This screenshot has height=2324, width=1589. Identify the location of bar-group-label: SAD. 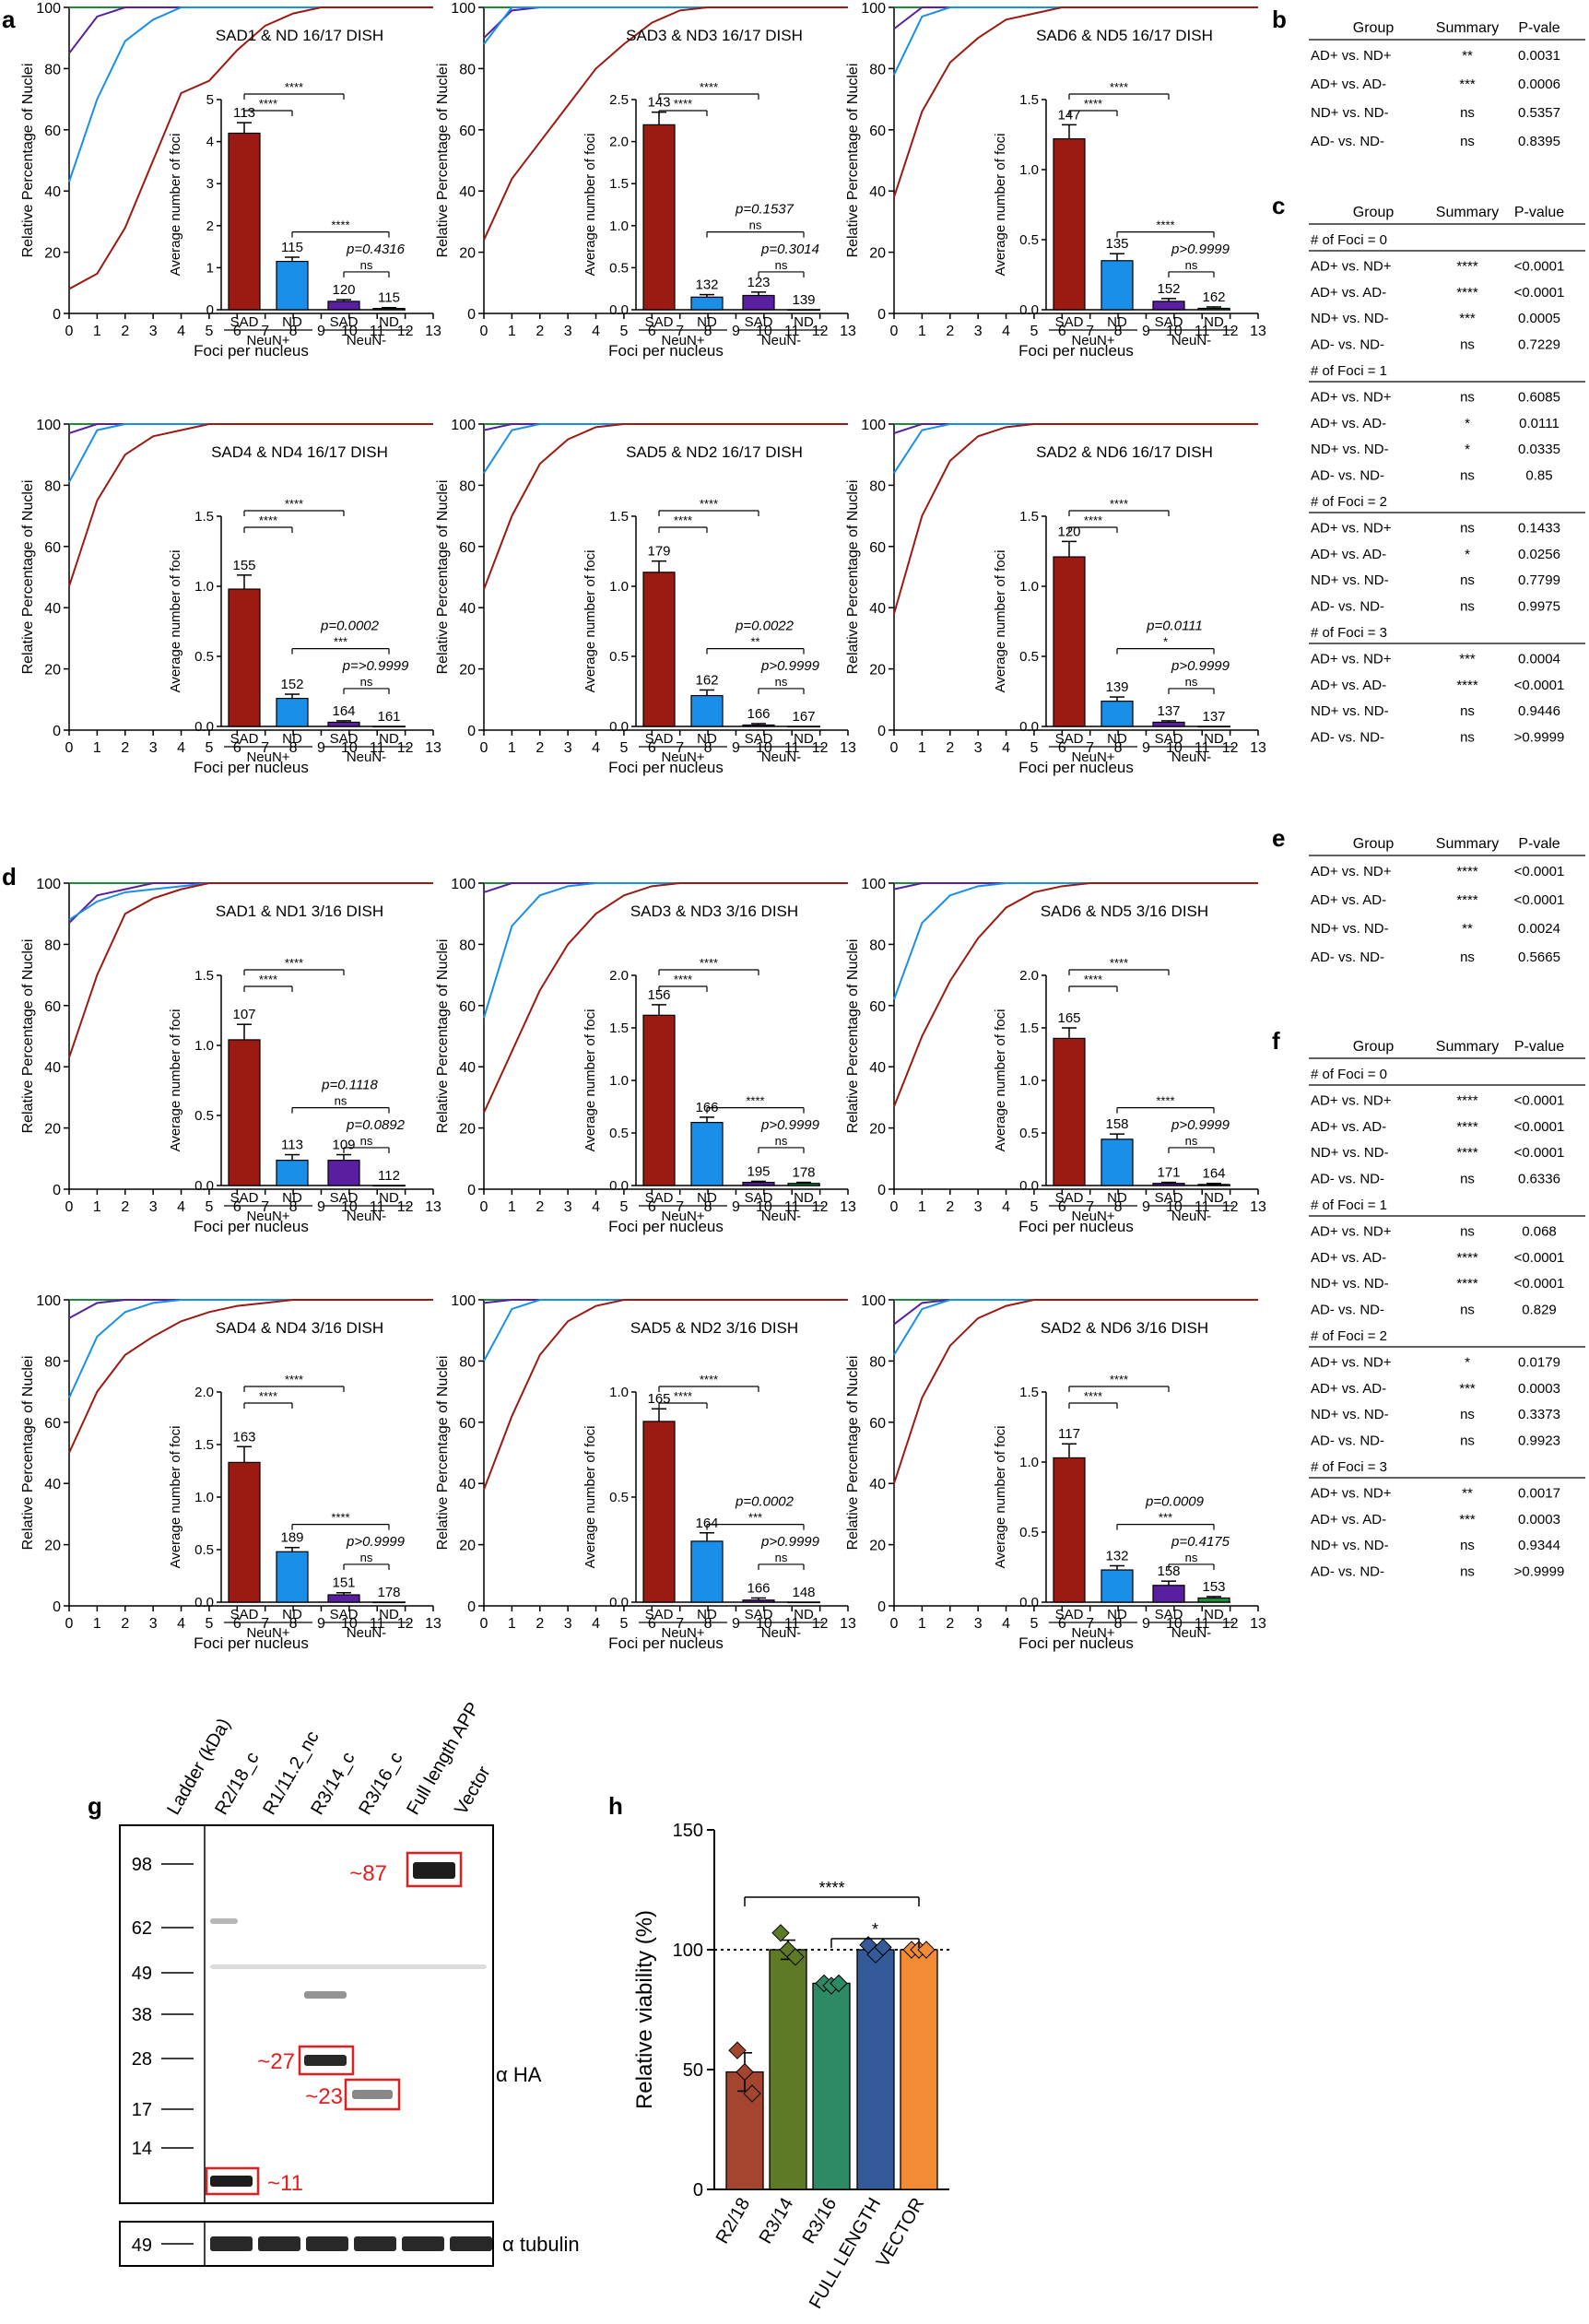
(244, 322).